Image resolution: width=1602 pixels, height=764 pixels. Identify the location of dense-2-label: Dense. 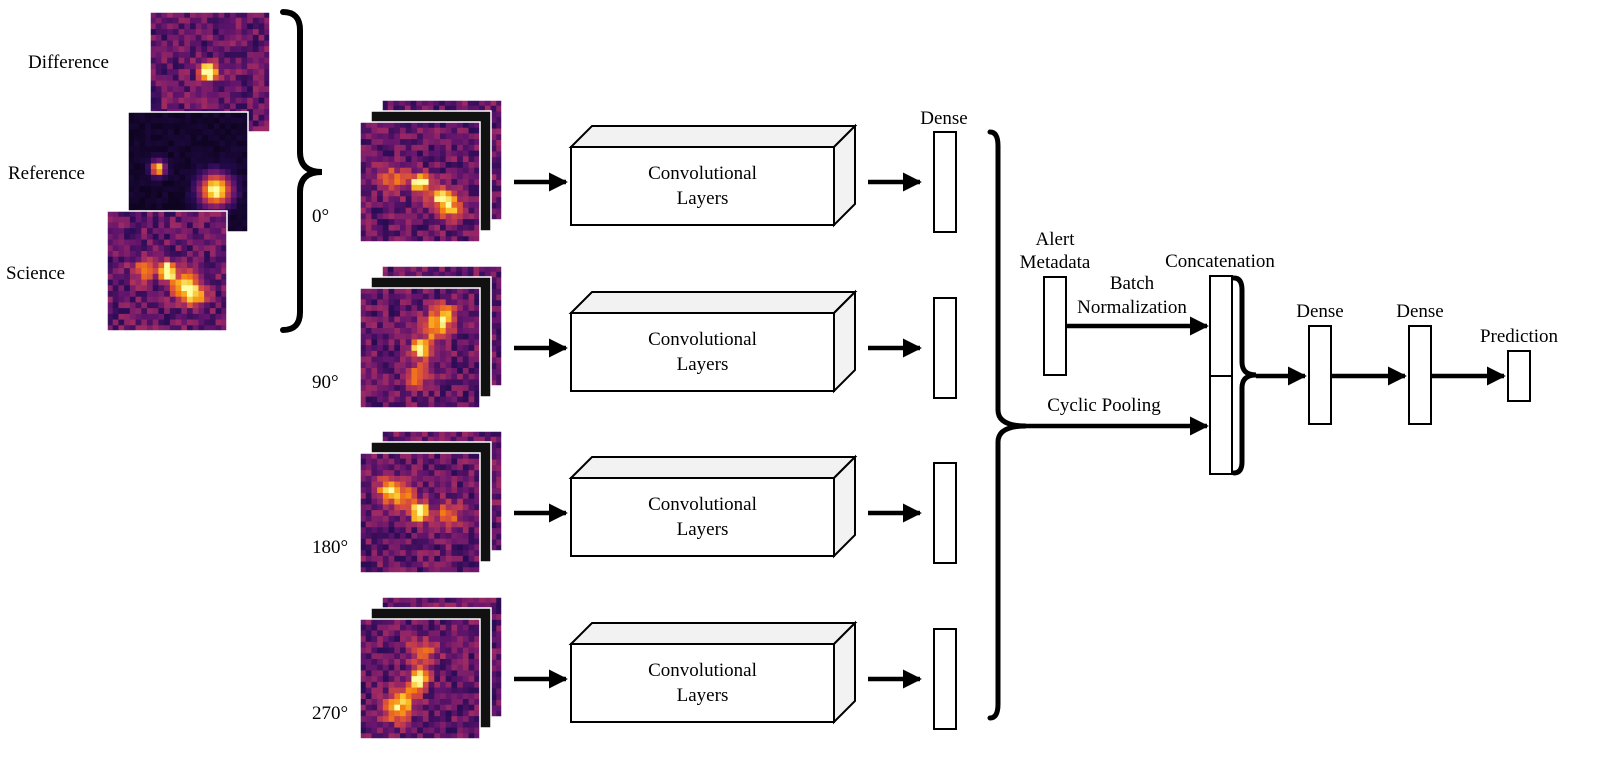
(1419, 311).